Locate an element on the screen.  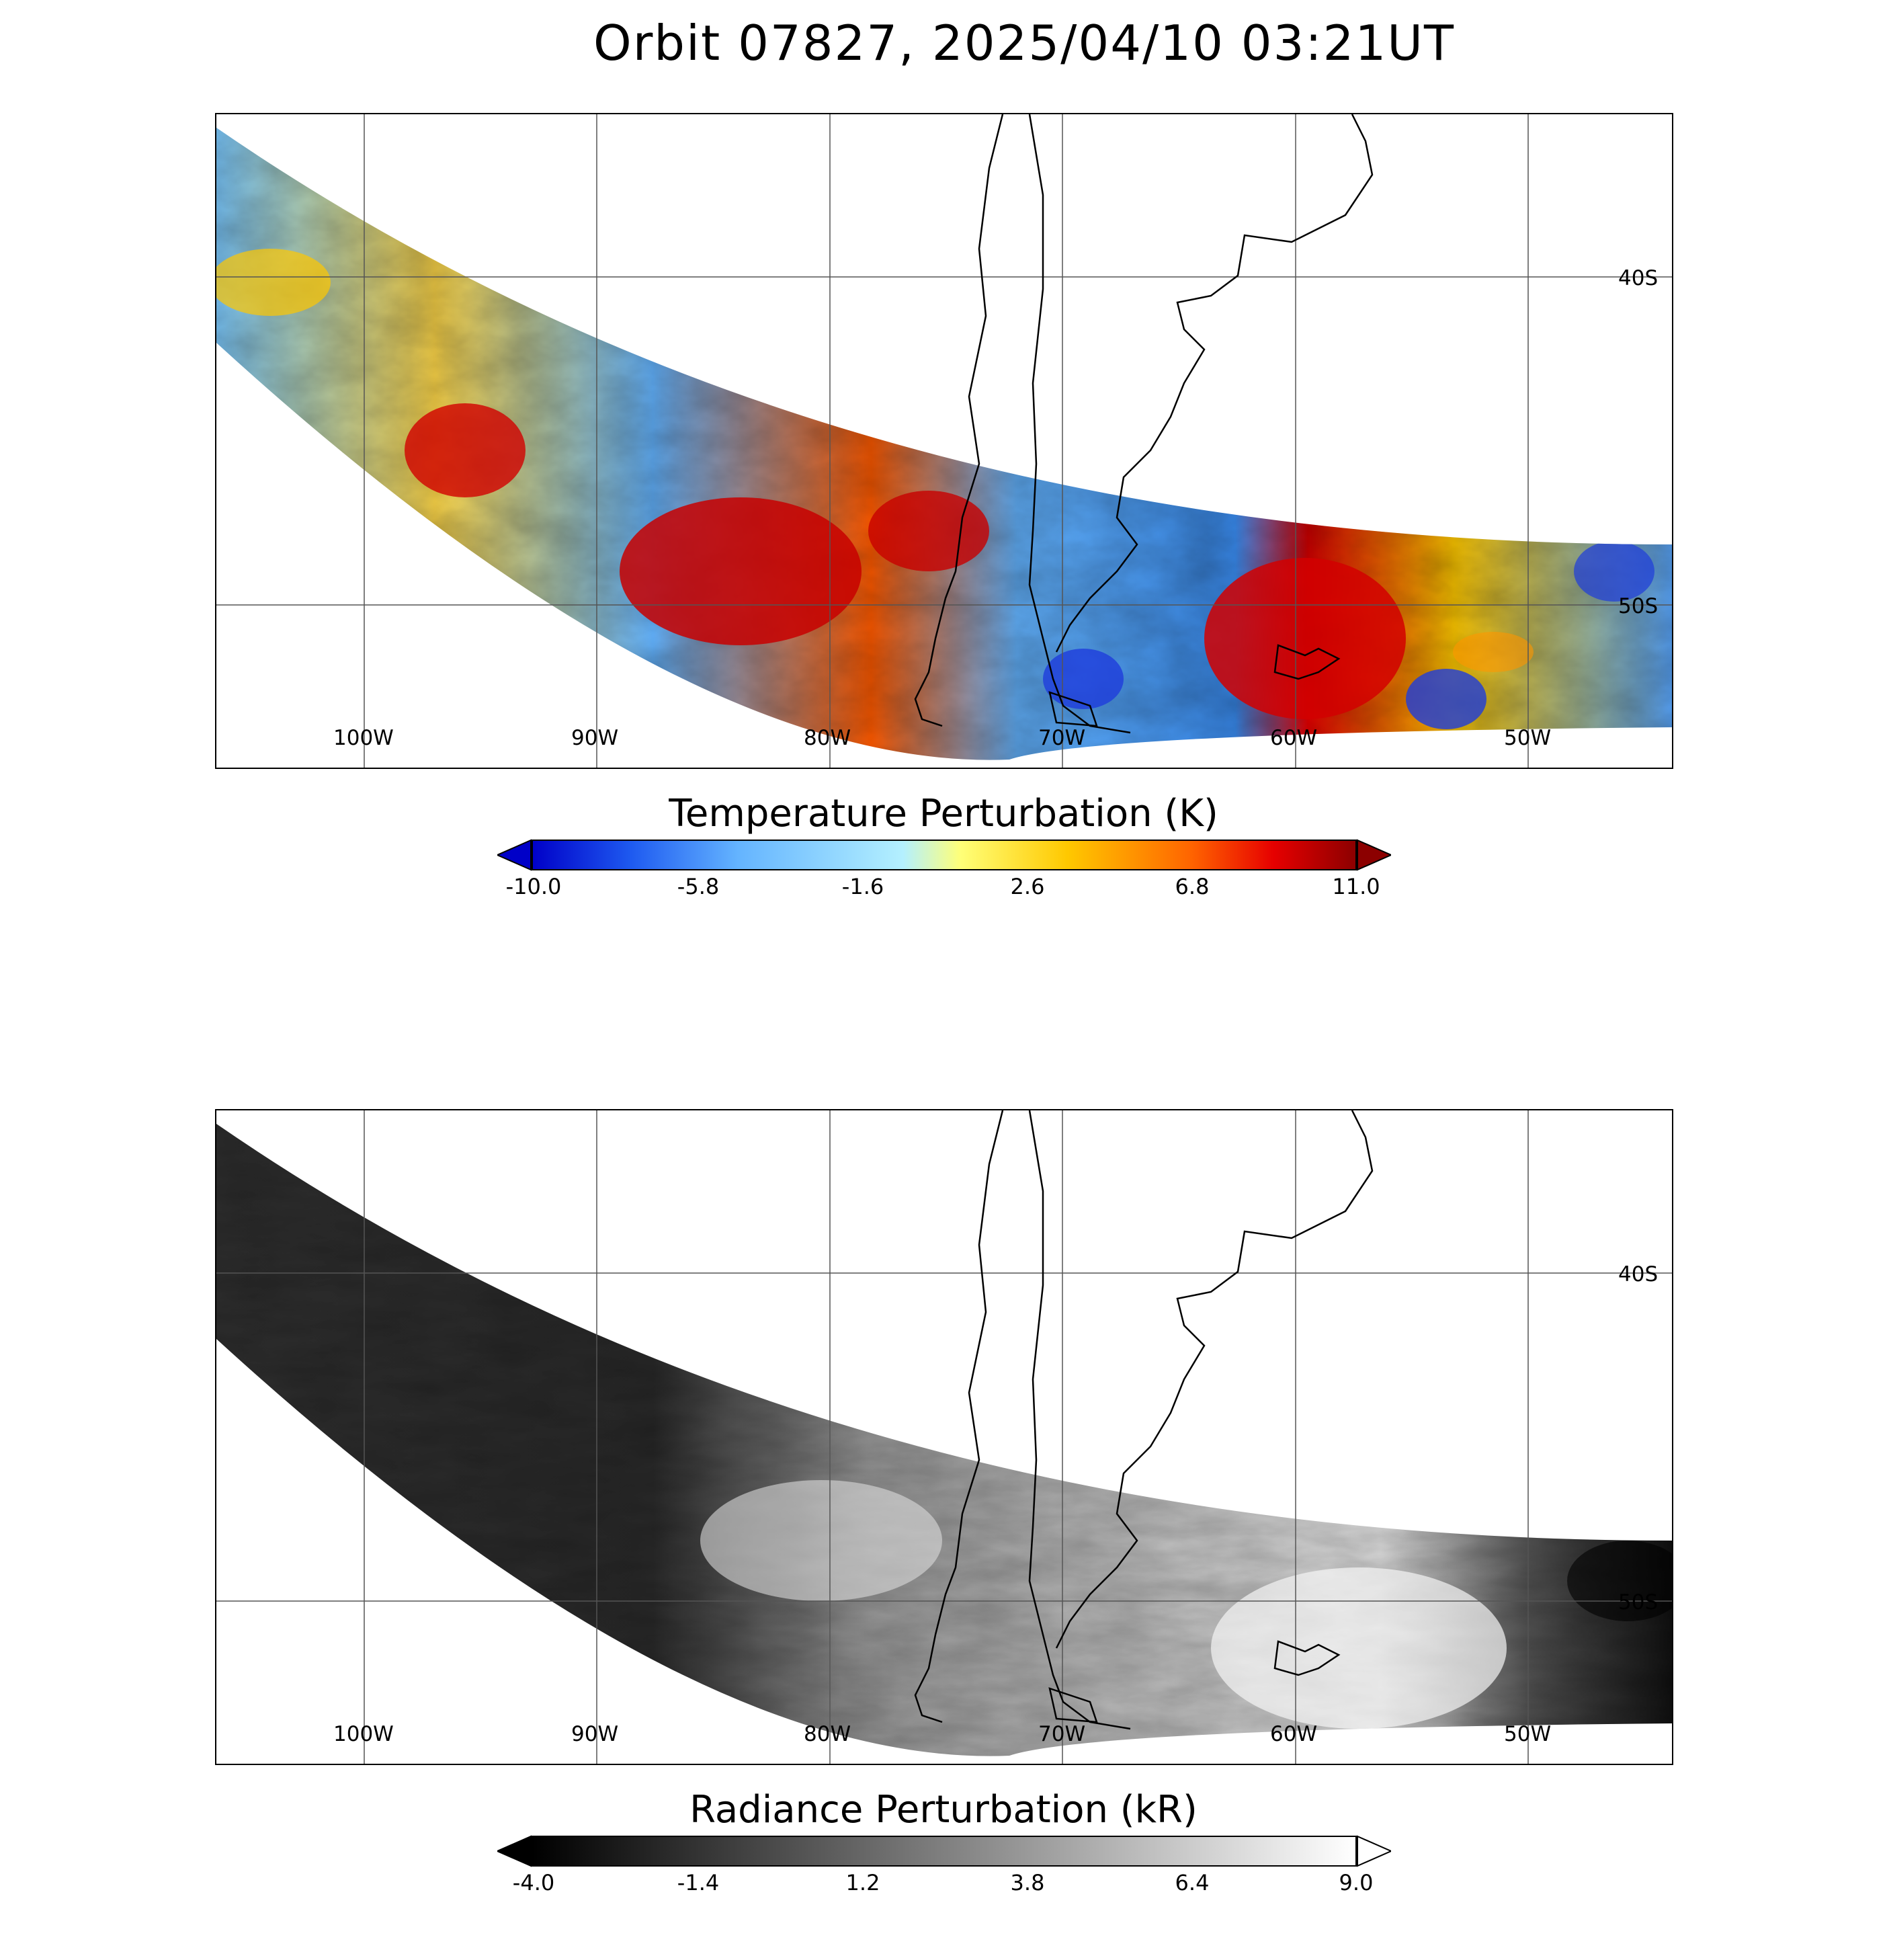
temperature-tick: 2.6 is located at coordinates (1027, 886).